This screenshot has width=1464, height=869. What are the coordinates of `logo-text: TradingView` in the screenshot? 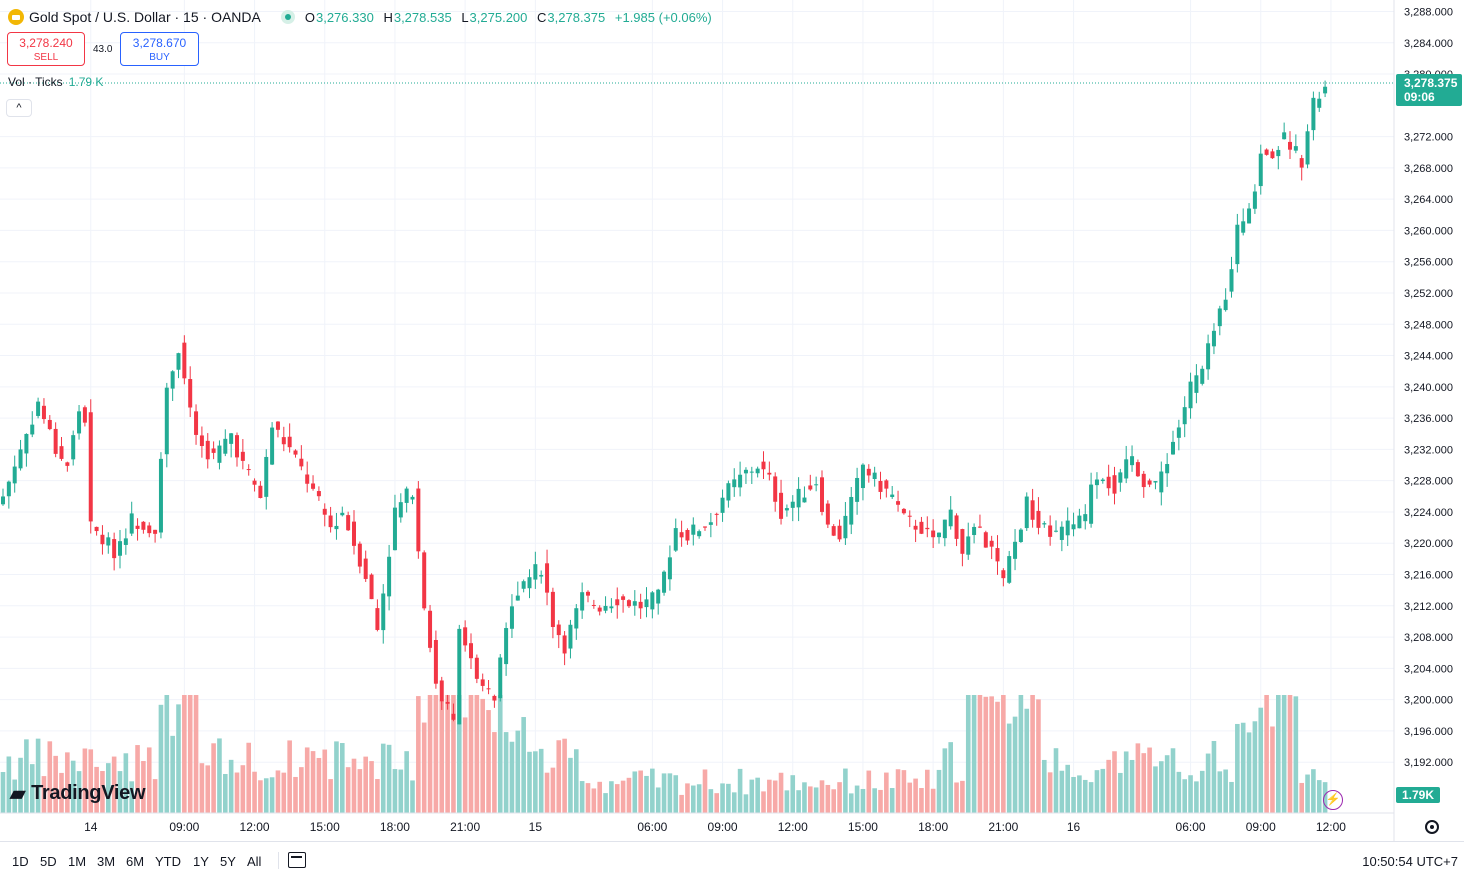 It's located at (88, 793).